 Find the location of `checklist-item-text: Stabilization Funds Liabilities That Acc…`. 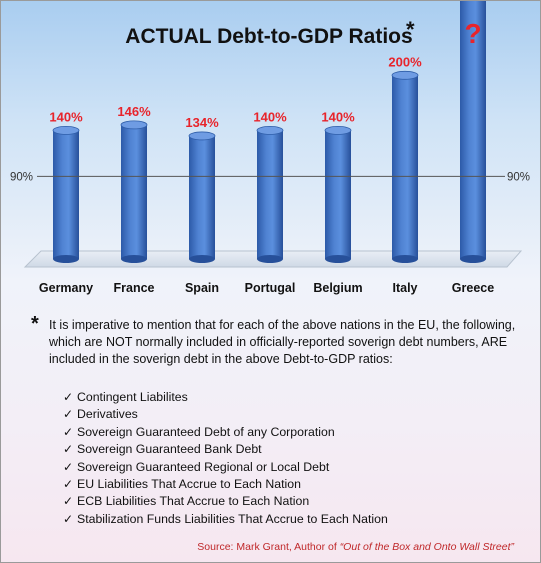

checklist-item-text: Stabilization Funds Liabilities That Acc… is located at coordinates (232, 518).